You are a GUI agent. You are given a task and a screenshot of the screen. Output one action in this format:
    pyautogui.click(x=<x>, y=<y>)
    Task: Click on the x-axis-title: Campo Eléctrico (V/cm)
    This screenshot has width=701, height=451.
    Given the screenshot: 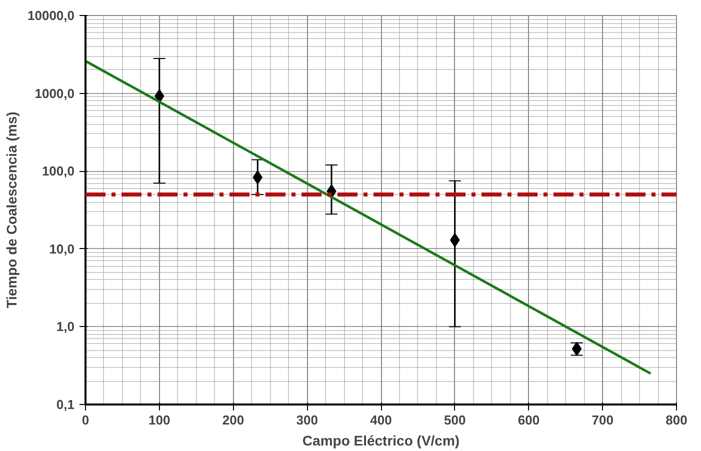 What is the action you would take?
    pyautogui.click(x=381, y=440)
    